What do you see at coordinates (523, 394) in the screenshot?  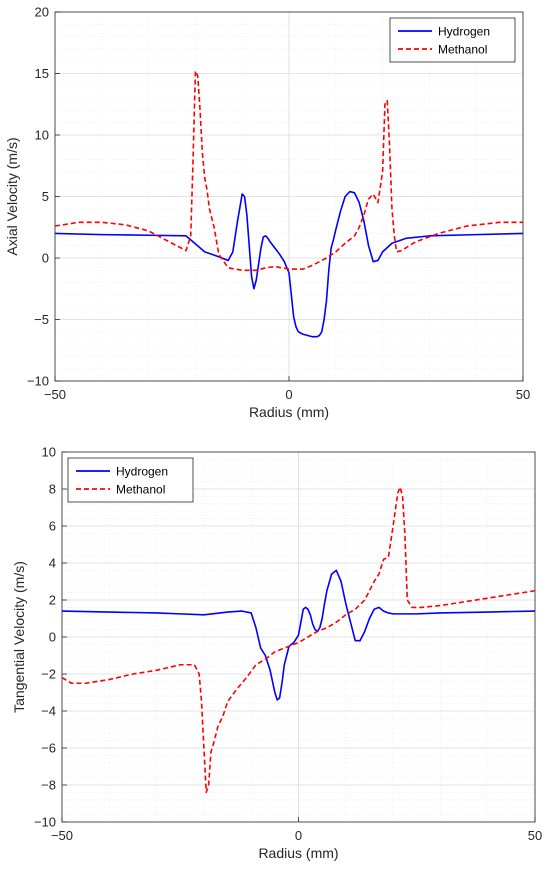 I see `chart1-x-tick-label: 50` at bounding box center [523, 394].